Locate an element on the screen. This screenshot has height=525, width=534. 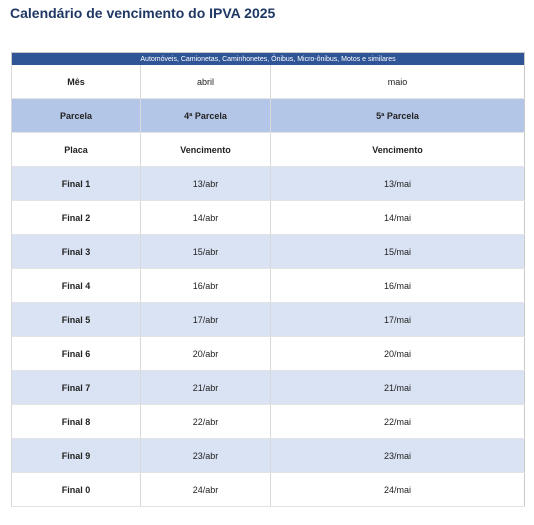
table-cell: Final 7 is located at coordinates (76, 387).